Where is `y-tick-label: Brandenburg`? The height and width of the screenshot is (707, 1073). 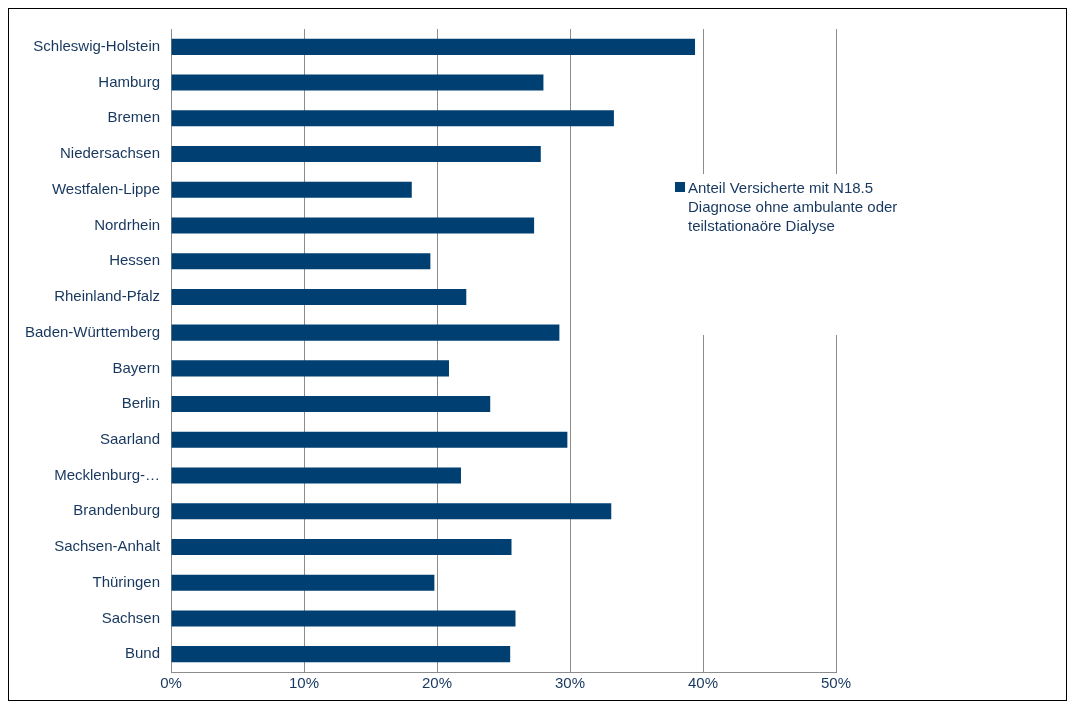 y-tick-label: Brandenburg is located at coordinates (117, 510).